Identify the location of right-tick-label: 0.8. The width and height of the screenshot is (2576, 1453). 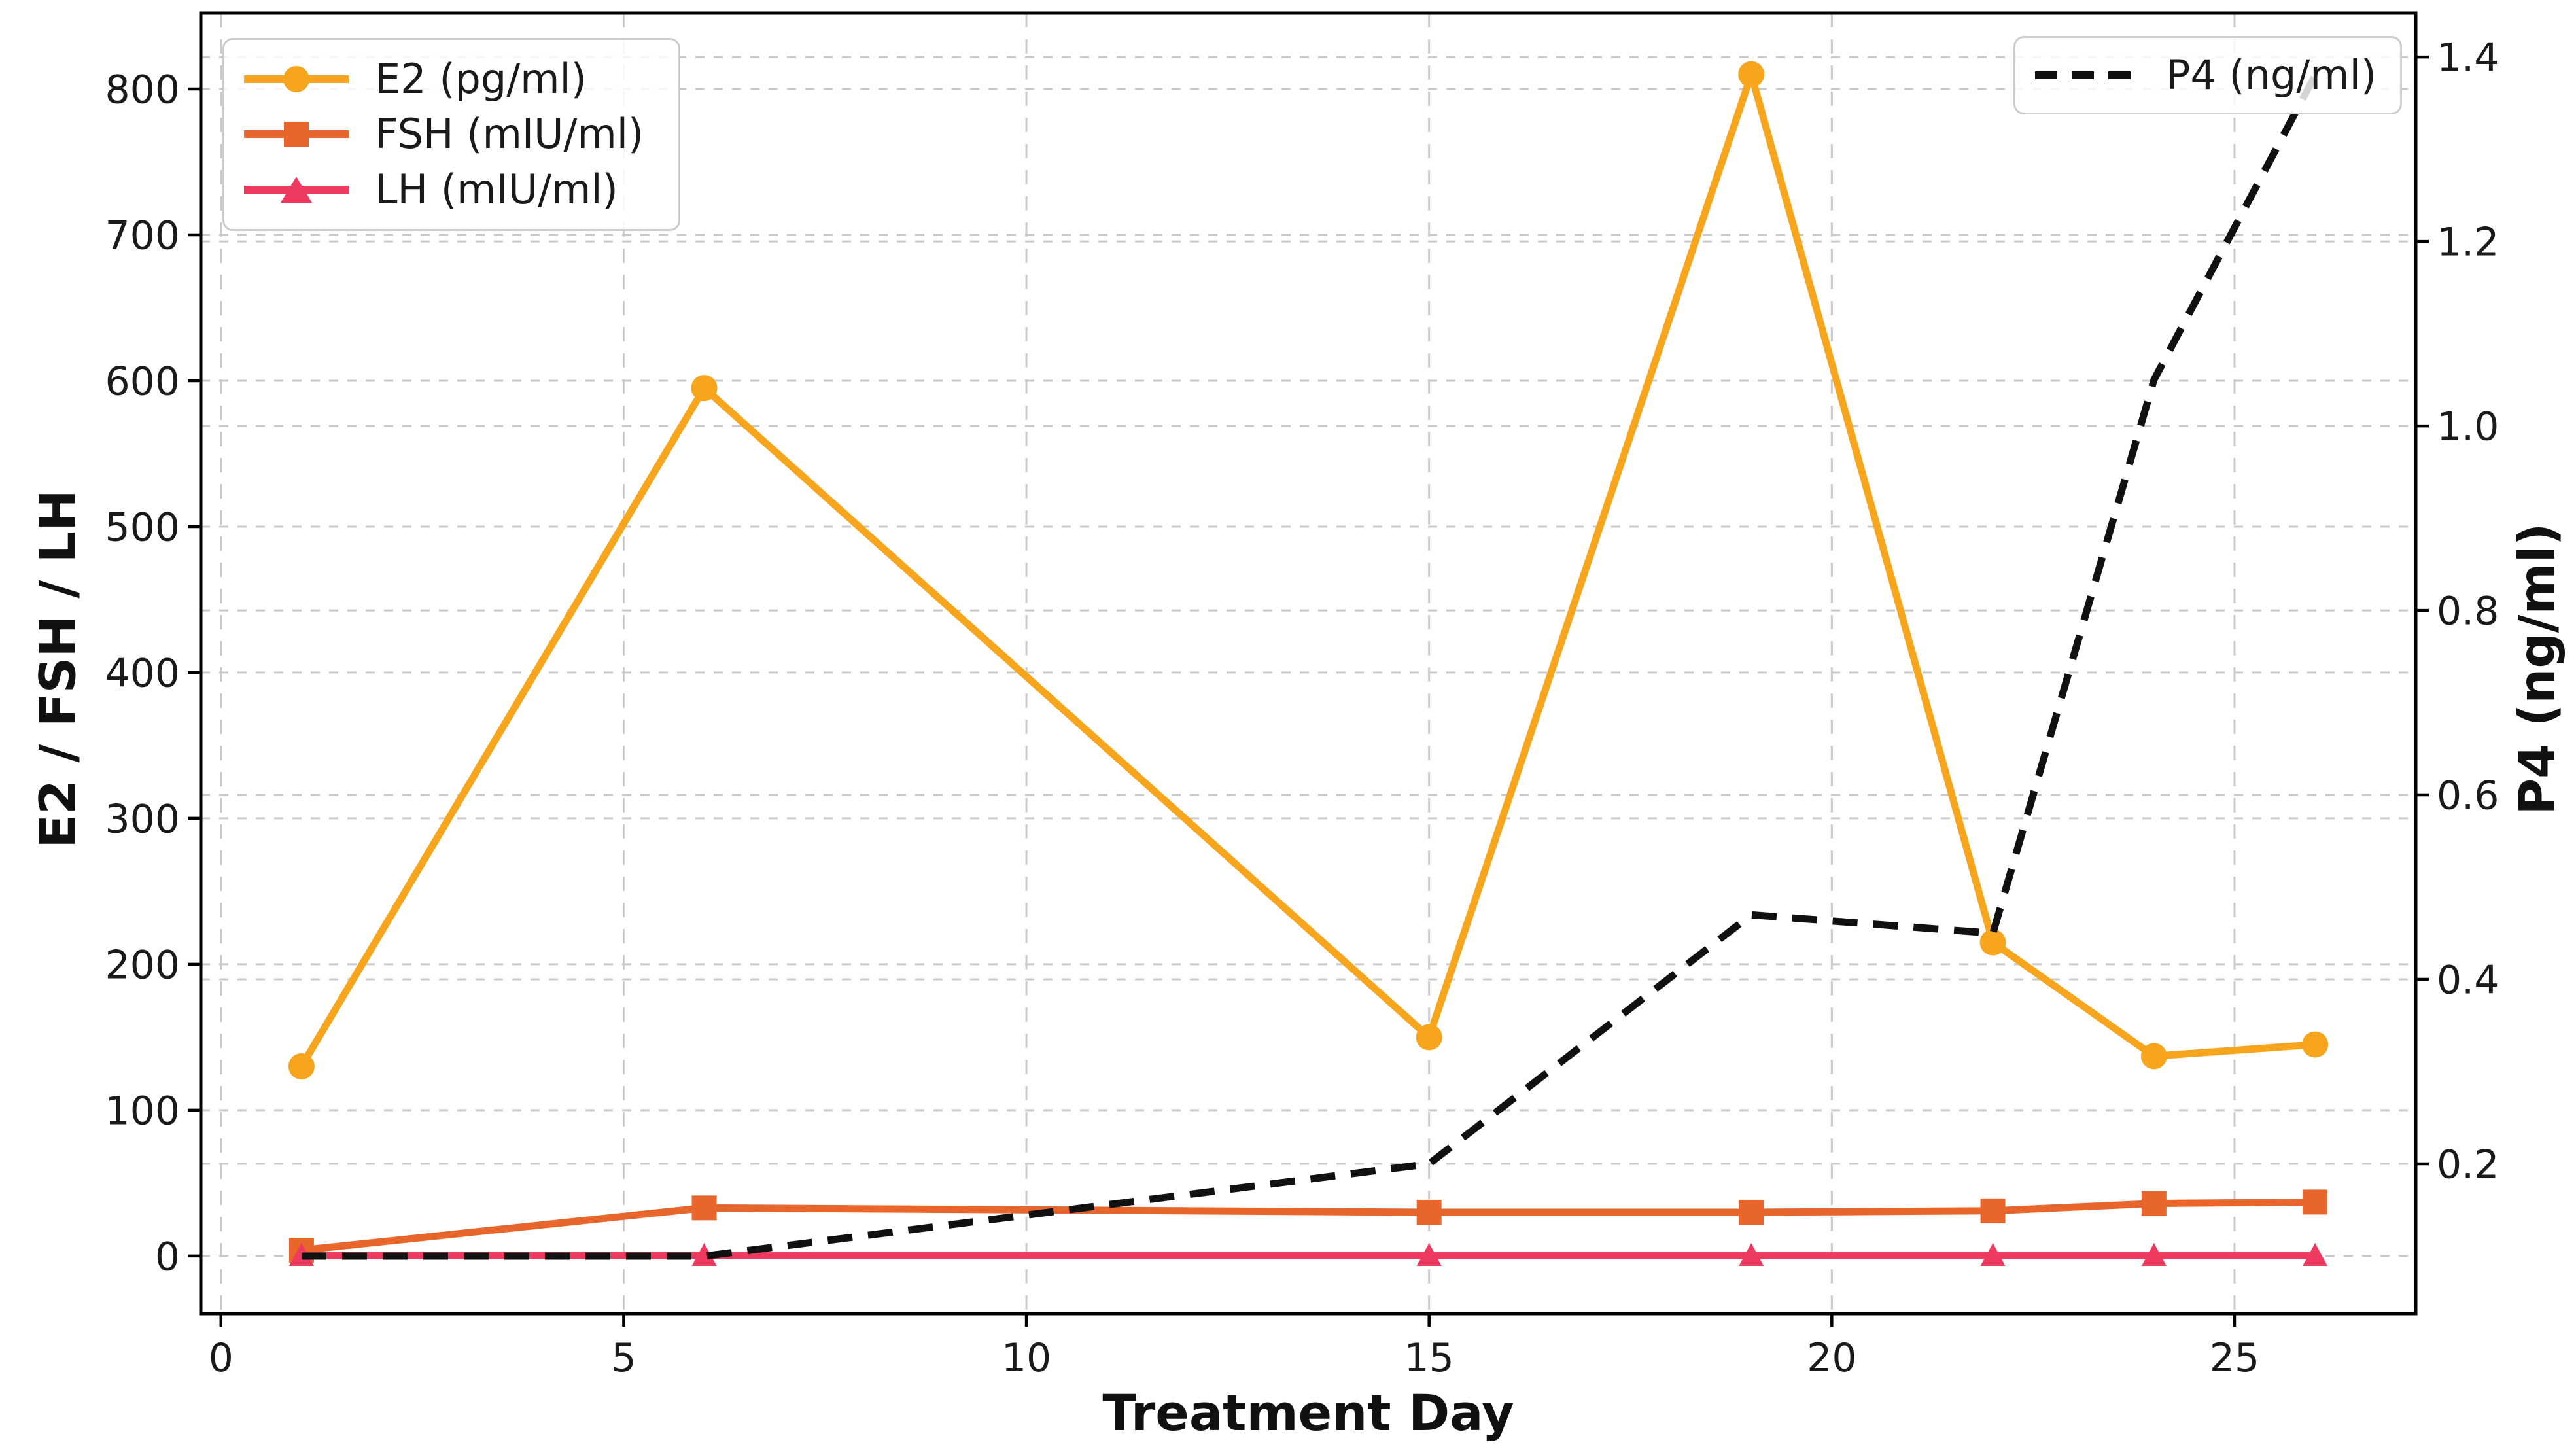
(2468, 612).